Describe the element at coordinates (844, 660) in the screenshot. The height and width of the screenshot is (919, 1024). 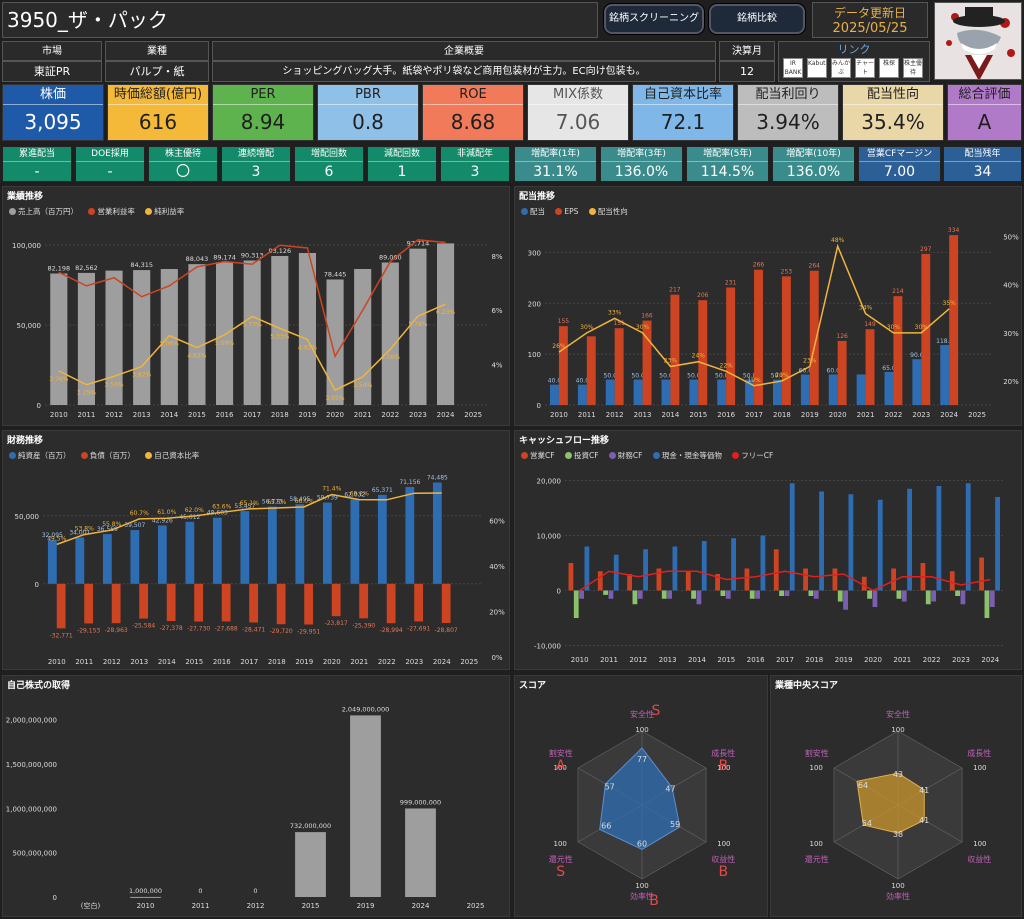
I see `x-tick: 2019` at that location.